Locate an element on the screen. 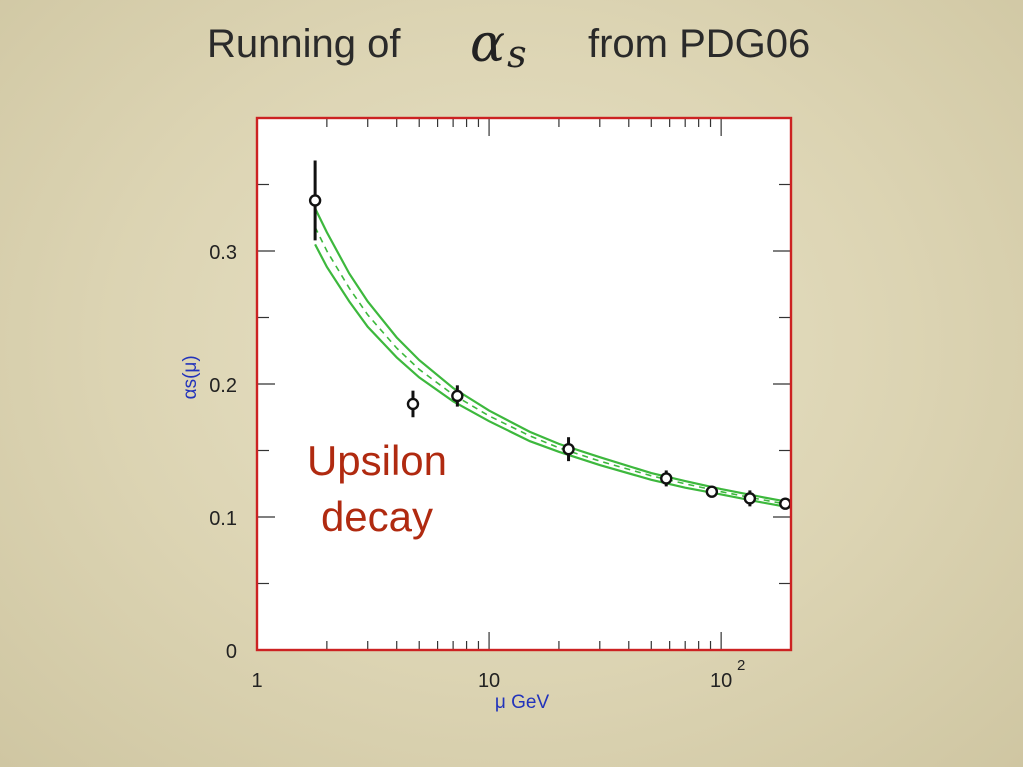 Image resolution: width=1023 pixels, height=767 pixels. upsilon-decay-annotation: Upsilon is located at coordinates (377, 460).